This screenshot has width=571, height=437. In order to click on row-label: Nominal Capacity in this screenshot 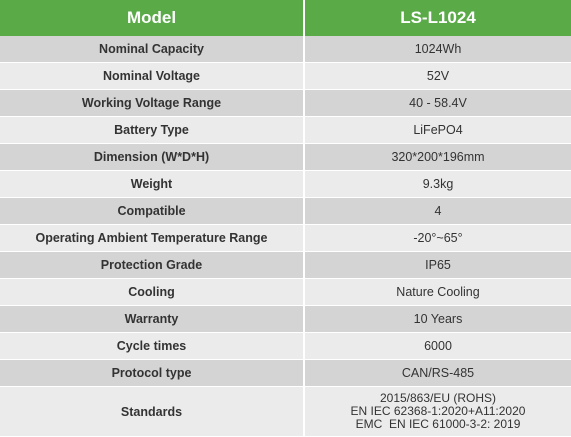, I will do `click(152, 49)`.